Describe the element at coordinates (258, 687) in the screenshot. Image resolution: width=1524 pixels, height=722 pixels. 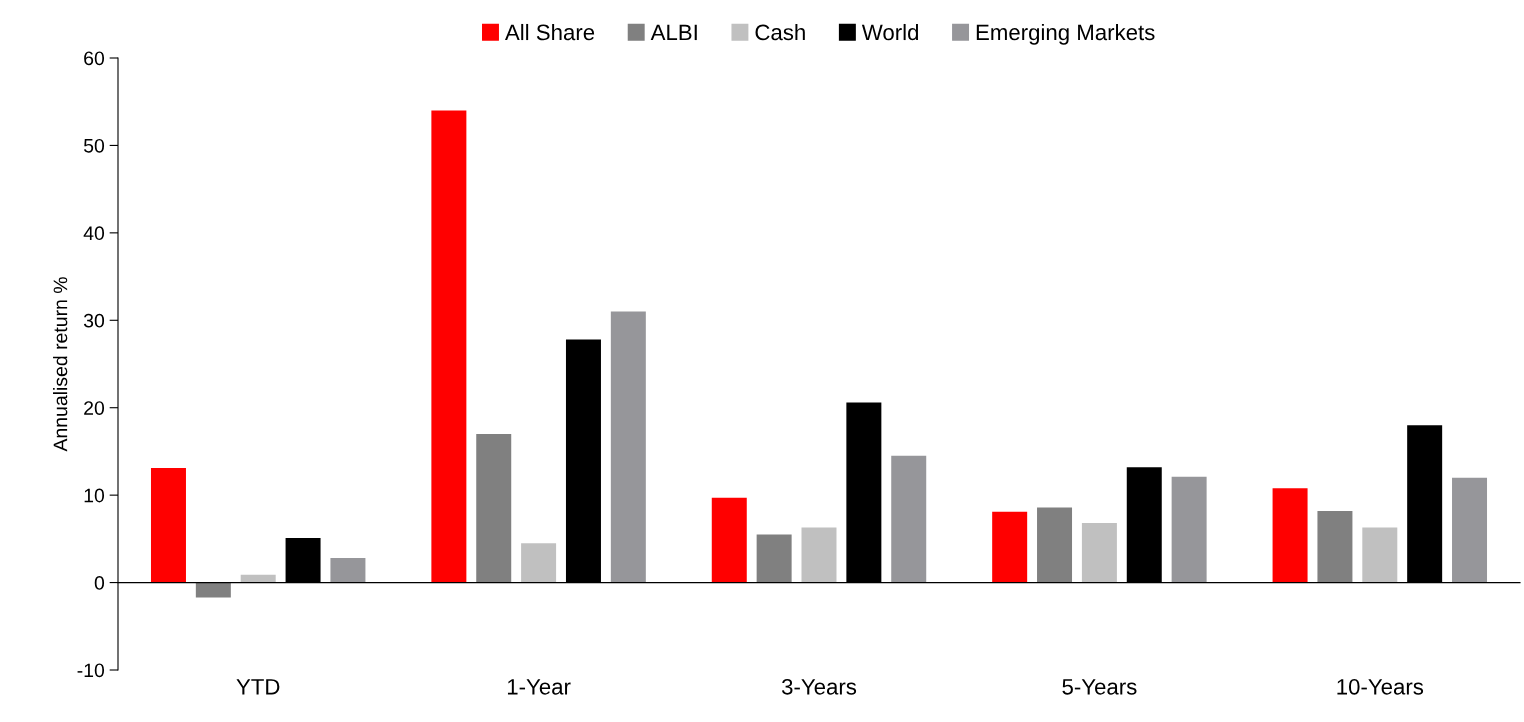
I see `x-tick-label: YTD` at that location.